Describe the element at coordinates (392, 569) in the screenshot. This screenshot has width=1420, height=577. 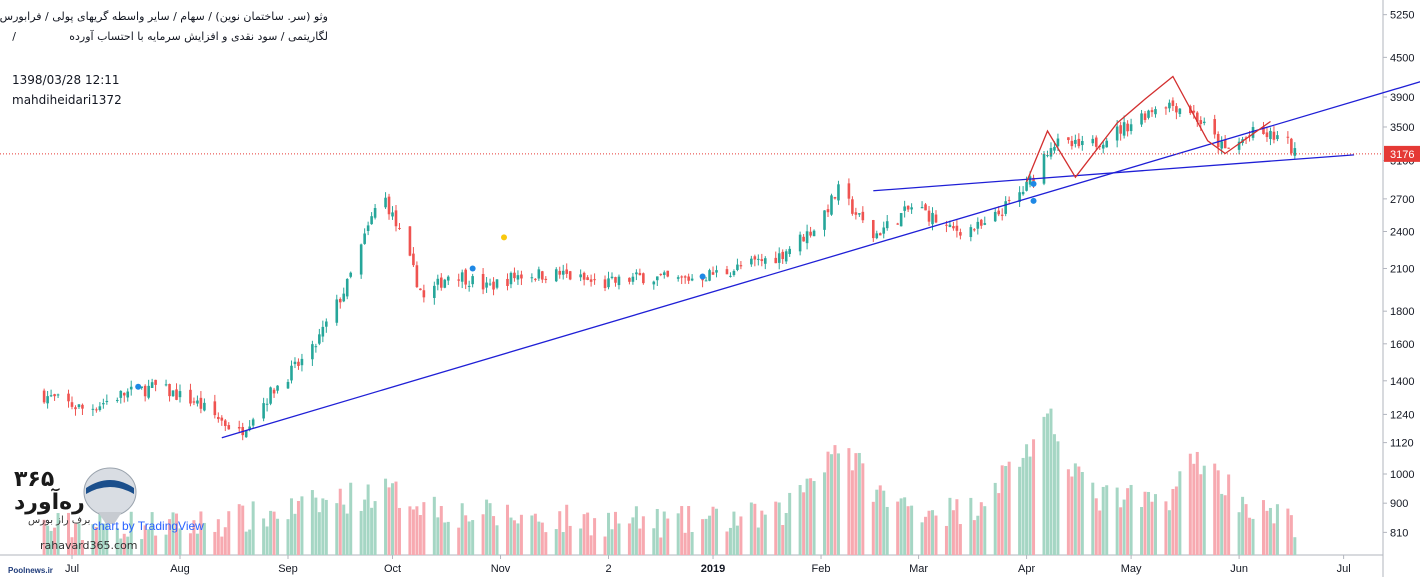
I see `x-tick-label: Oct` at that location.